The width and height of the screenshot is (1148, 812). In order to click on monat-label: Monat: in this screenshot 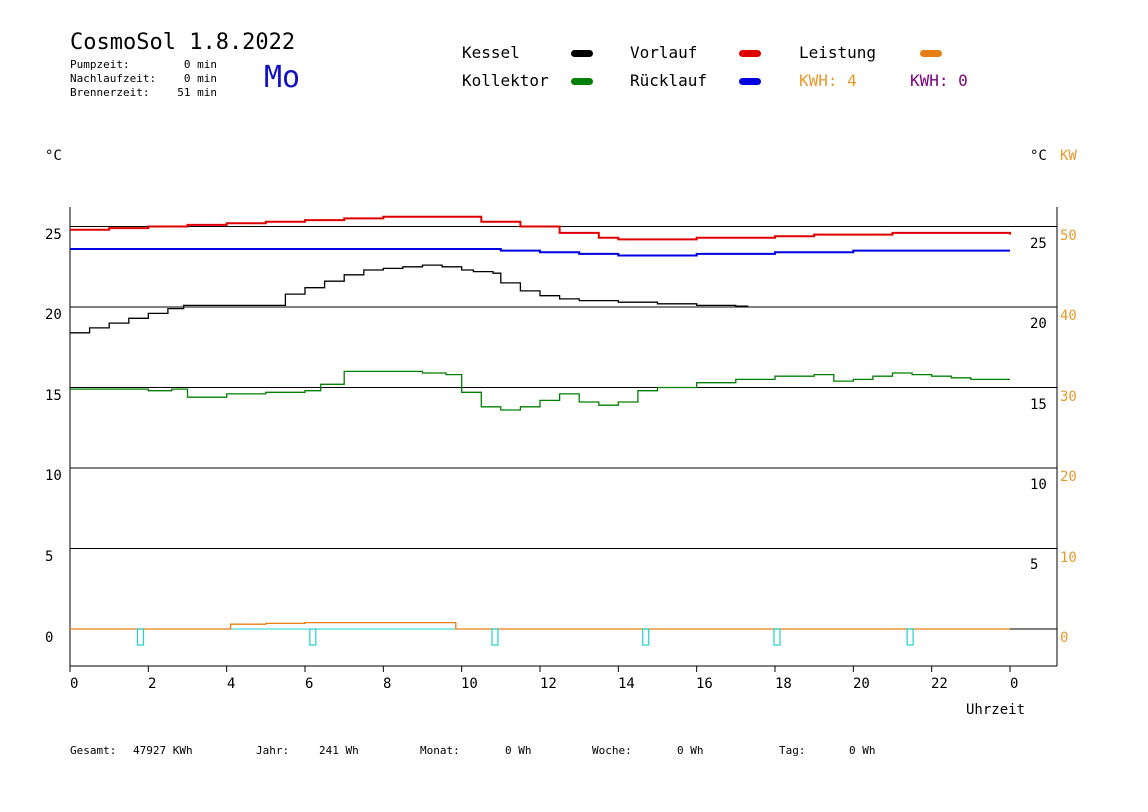, I will do `click(440, 750)`.